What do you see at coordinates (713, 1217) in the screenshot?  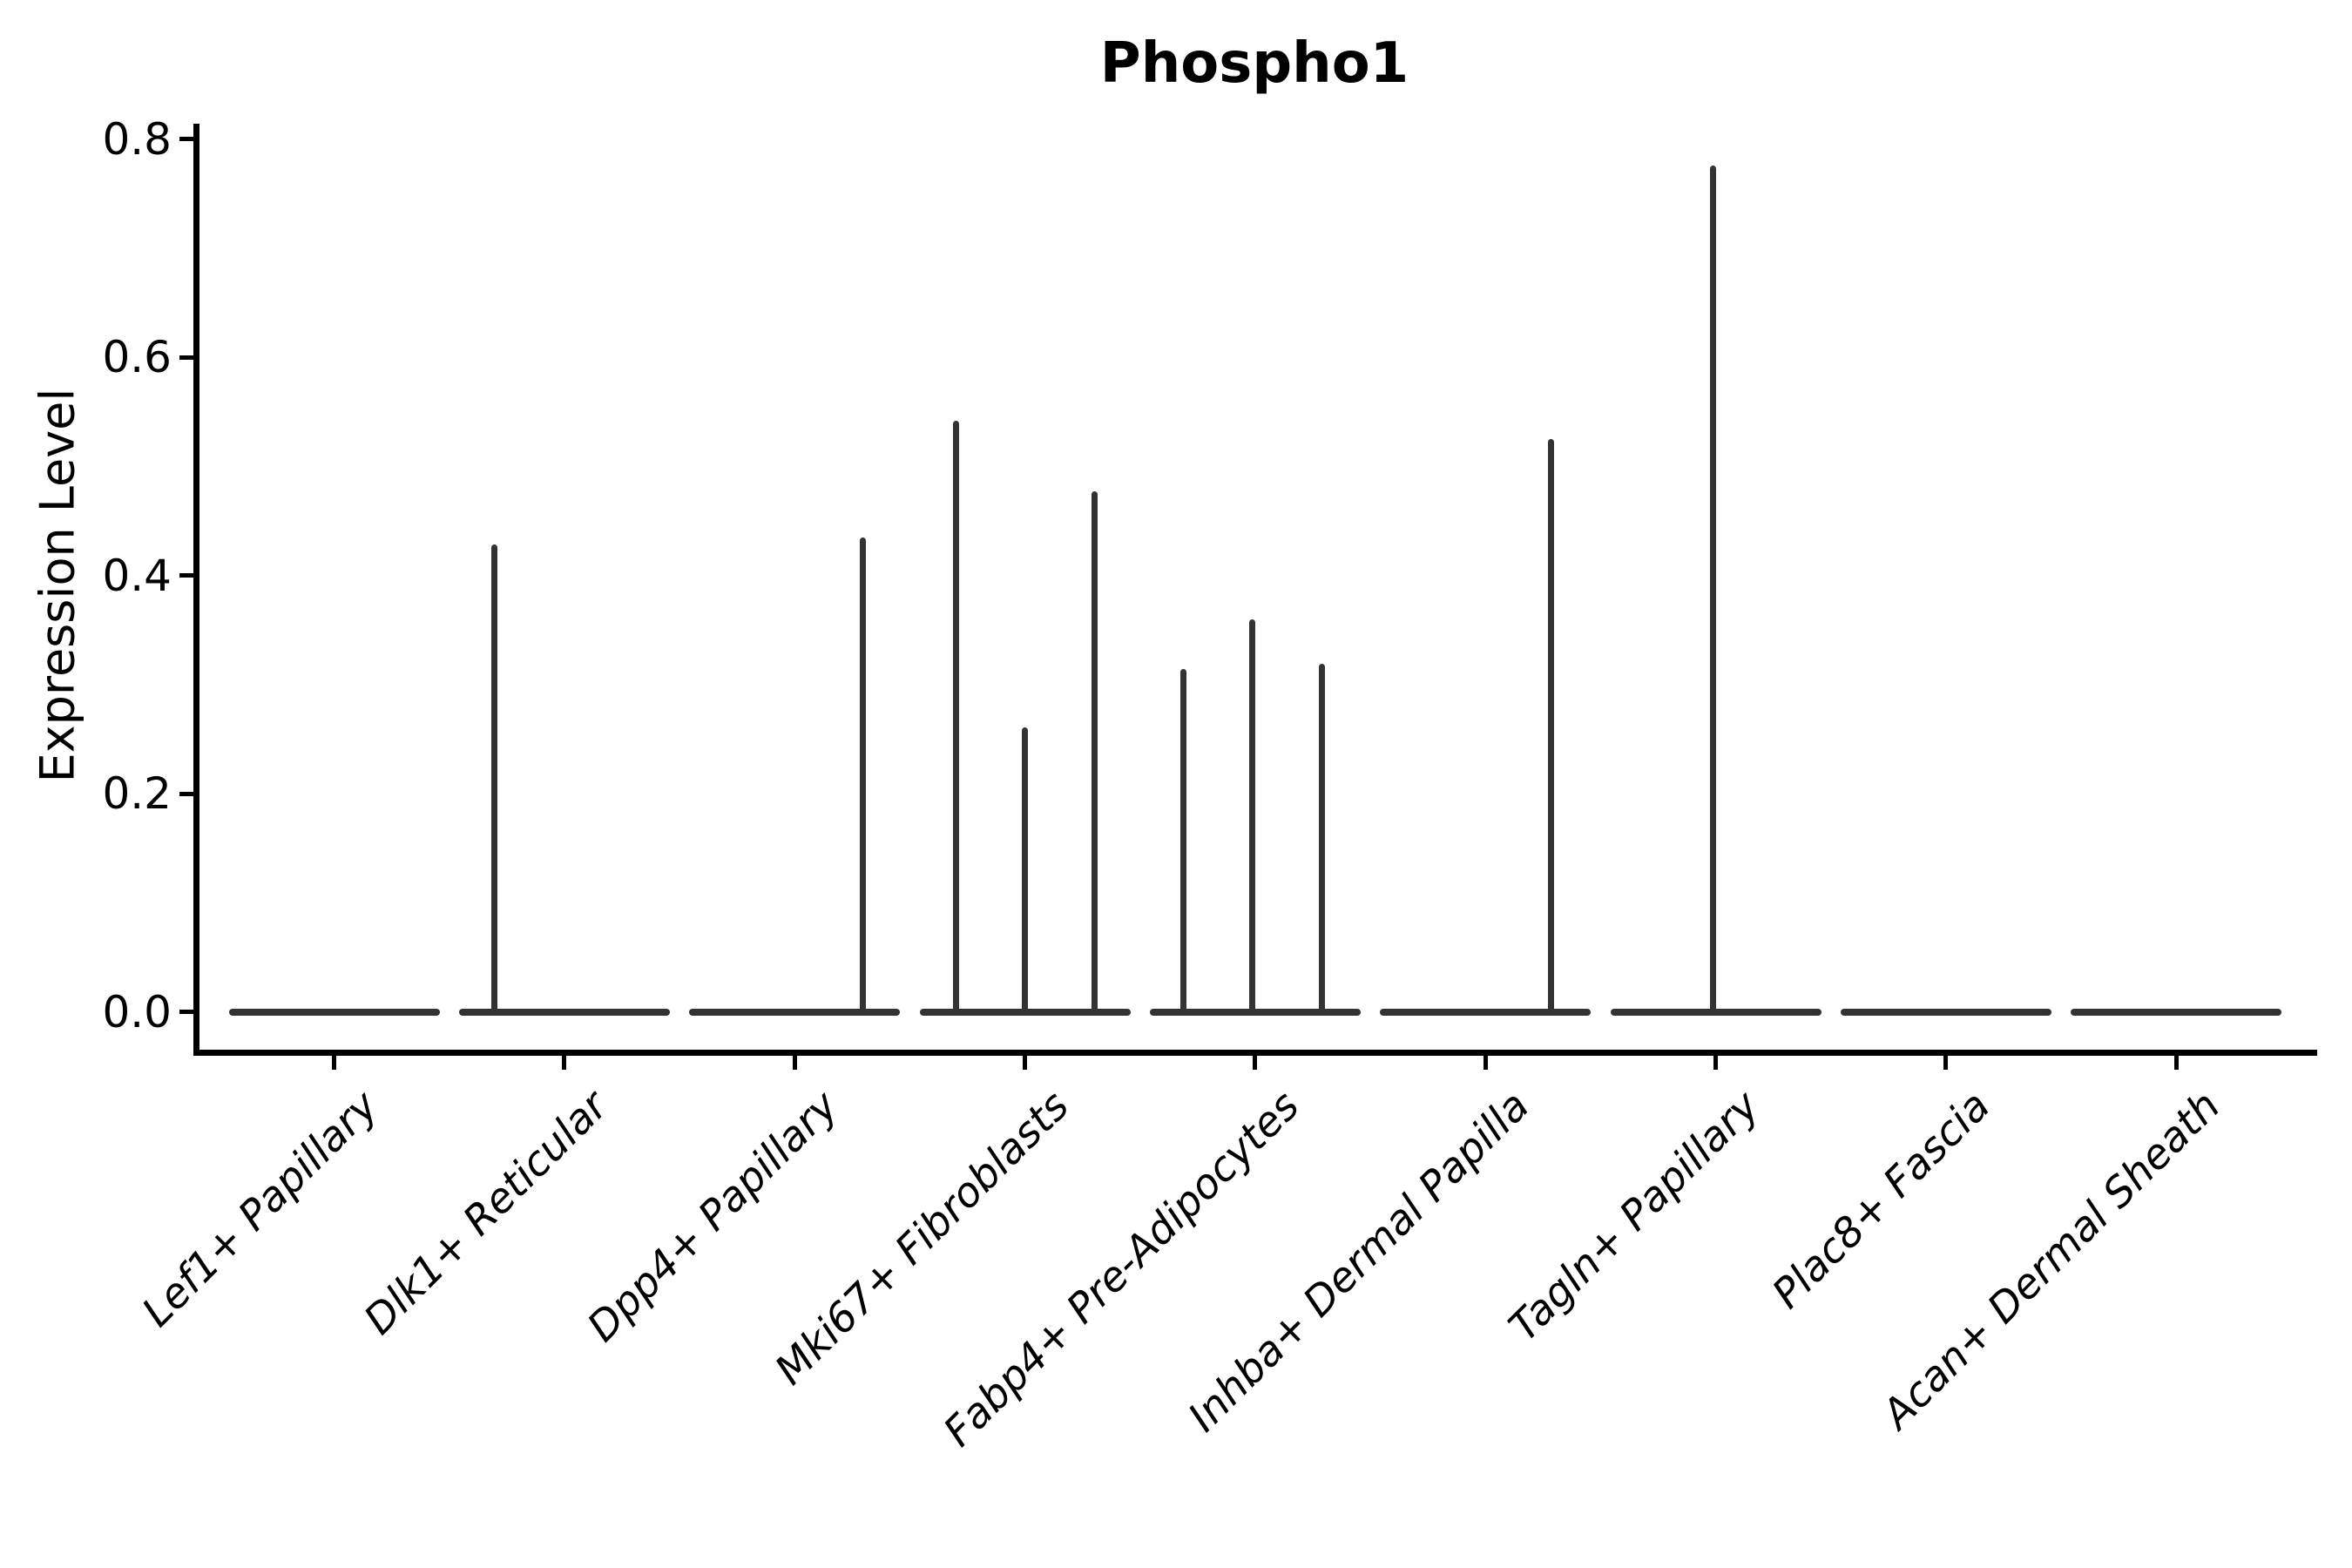 I see `x-tick-label: Dpp4+ Papillary` at bounding box center [713, 1217].